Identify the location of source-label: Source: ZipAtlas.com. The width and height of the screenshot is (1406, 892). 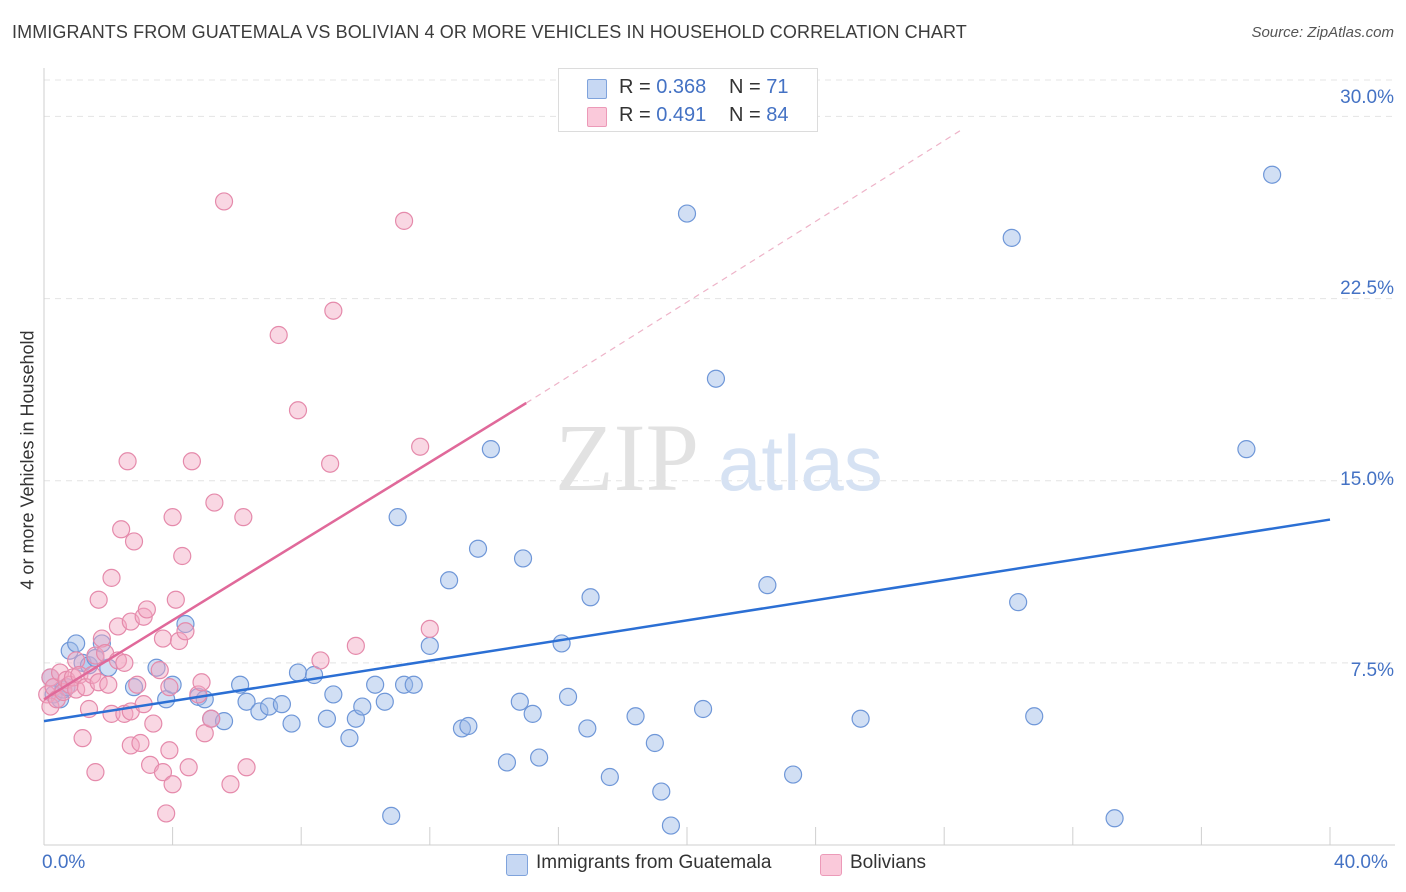
(1322, 32).